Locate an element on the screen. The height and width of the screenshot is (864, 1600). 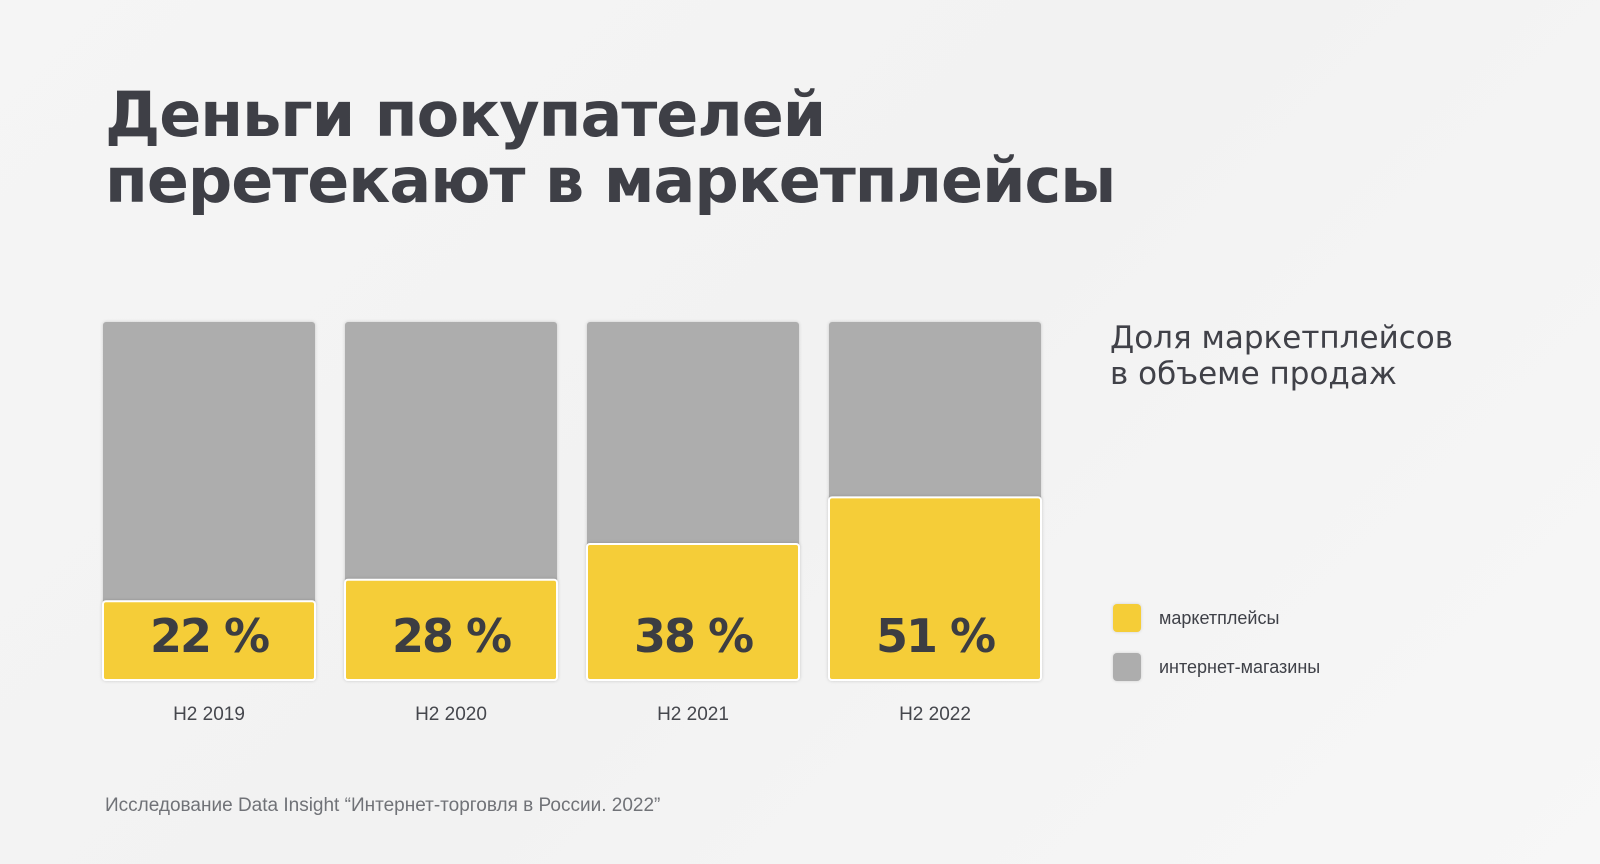
bar-marketplaces-h2-2022 is located at coordinates (935, 589).